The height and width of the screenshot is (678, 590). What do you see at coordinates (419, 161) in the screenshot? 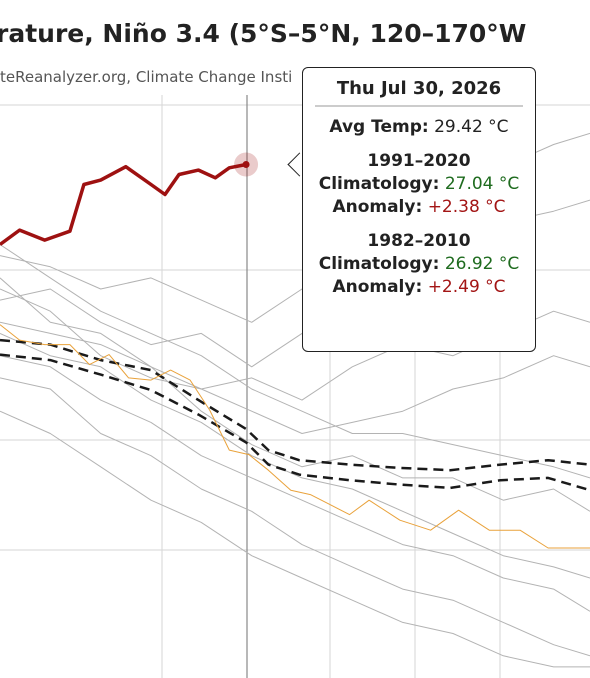
I see `tooltip-period: 1991–2020` at bounding box center [419, 161].